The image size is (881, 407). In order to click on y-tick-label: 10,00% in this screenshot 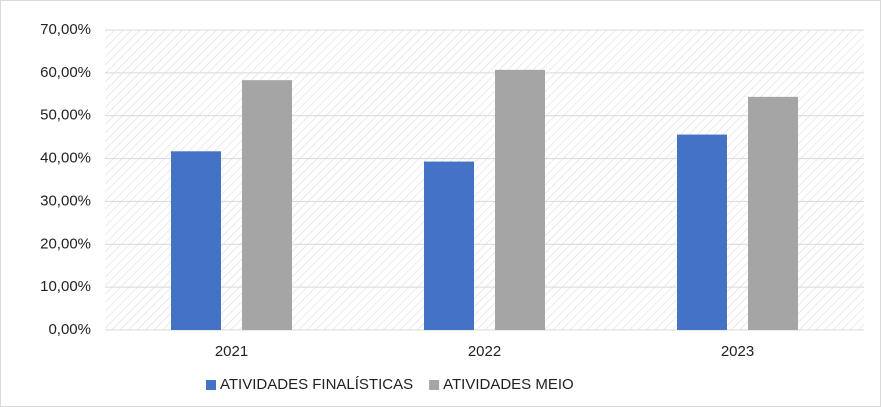, I will do `click(65, 286)`.